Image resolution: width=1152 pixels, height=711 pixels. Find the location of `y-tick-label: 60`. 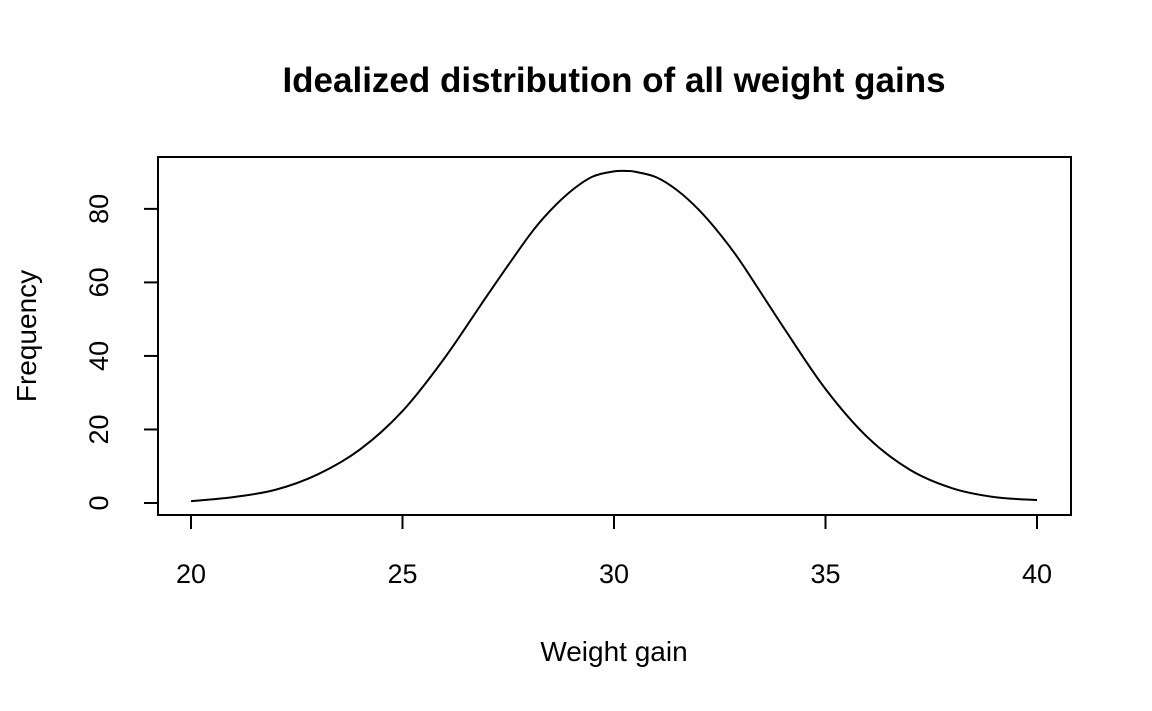

y-tick-label: 60 is located at coordinates (99, 282).